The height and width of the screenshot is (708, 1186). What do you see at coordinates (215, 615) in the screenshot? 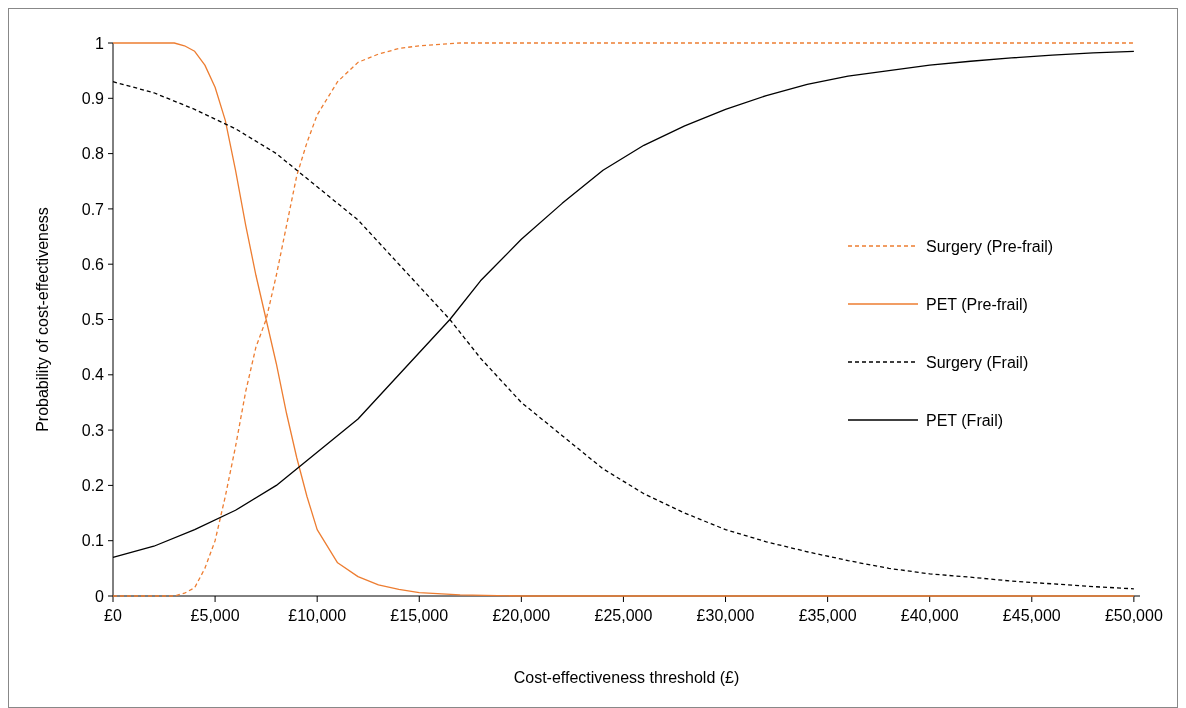
I see `x-tick-label: £5,000` at bounding box center [215, 615].